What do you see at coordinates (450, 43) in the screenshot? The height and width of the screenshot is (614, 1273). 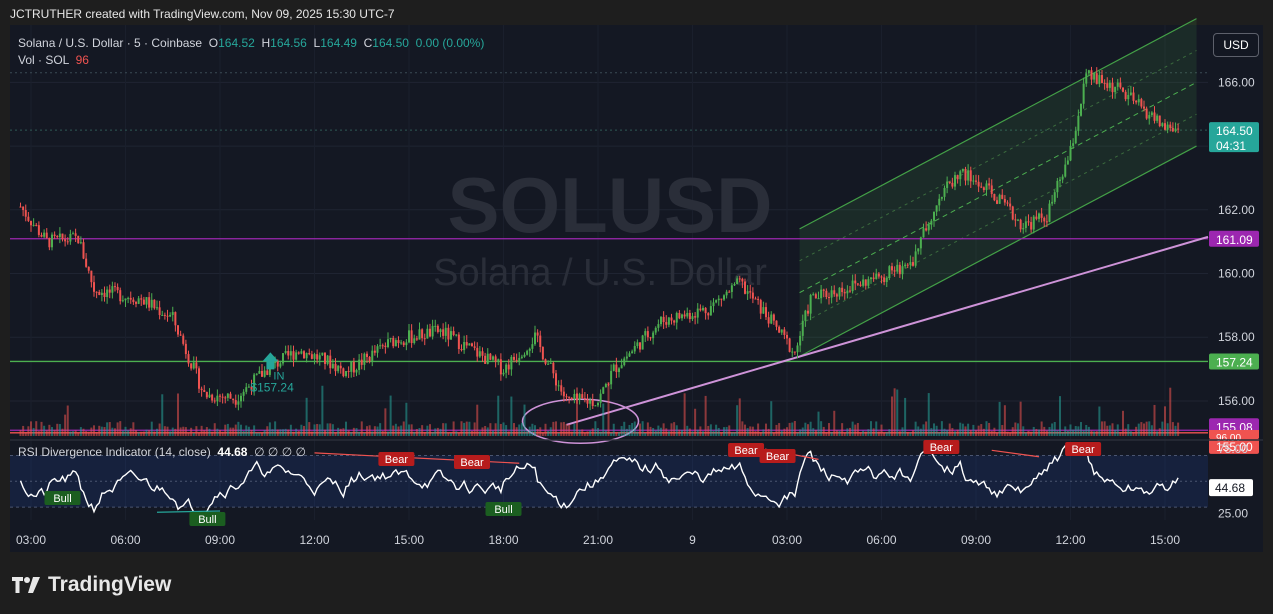 I see `legend-change: 0.00 (0.00%)` at bounding box center [450, 43].